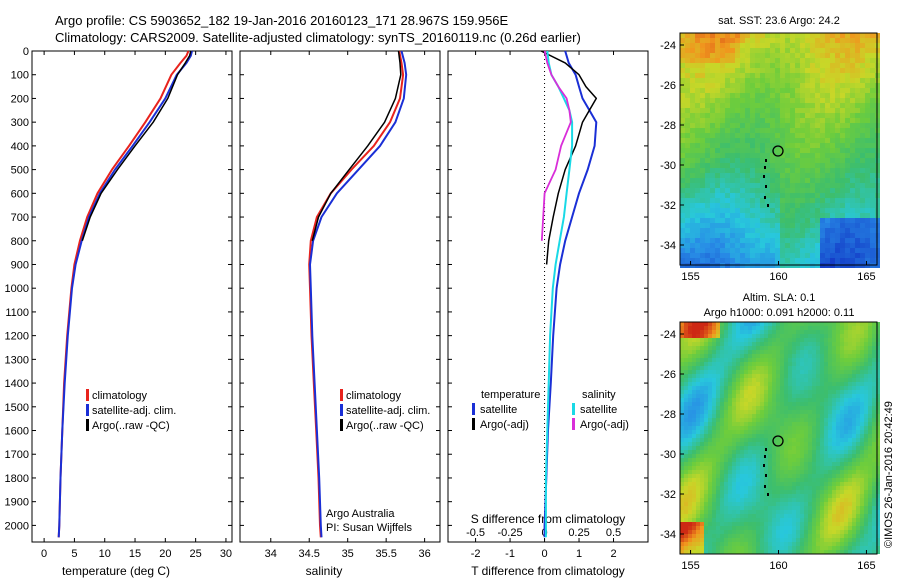 The height and width of the screenshot is (580, 900). Describe the element at coordinates (116, 571) in the screenshot. I see `x-axis-label: temperature (deg C)` at that location.